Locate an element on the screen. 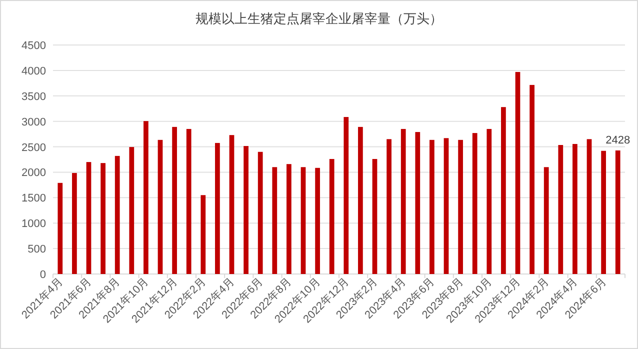 The width and height of the screenshot is (638, 349). y-tick-label: 4000 is located at coordinates (34, 71).